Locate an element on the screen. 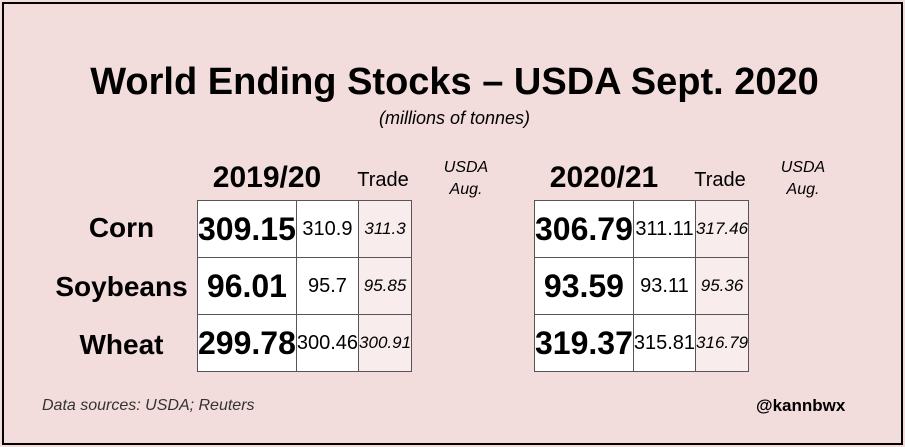 Image resolution: width=905 pixels, height=447 pixels. cell-trade: 315.81 is located at coordinates (664, 343).